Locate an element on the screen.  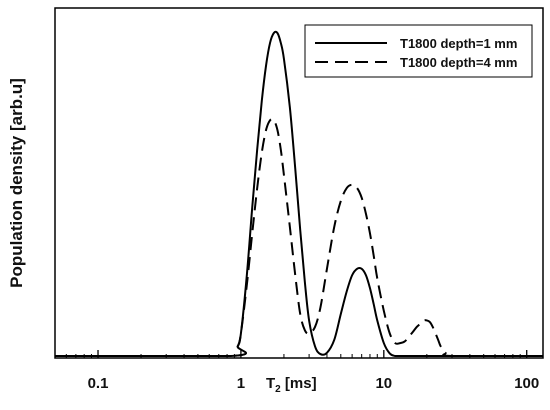
x-axis-title: T2 [ms] is located at coordinates (291, 385).